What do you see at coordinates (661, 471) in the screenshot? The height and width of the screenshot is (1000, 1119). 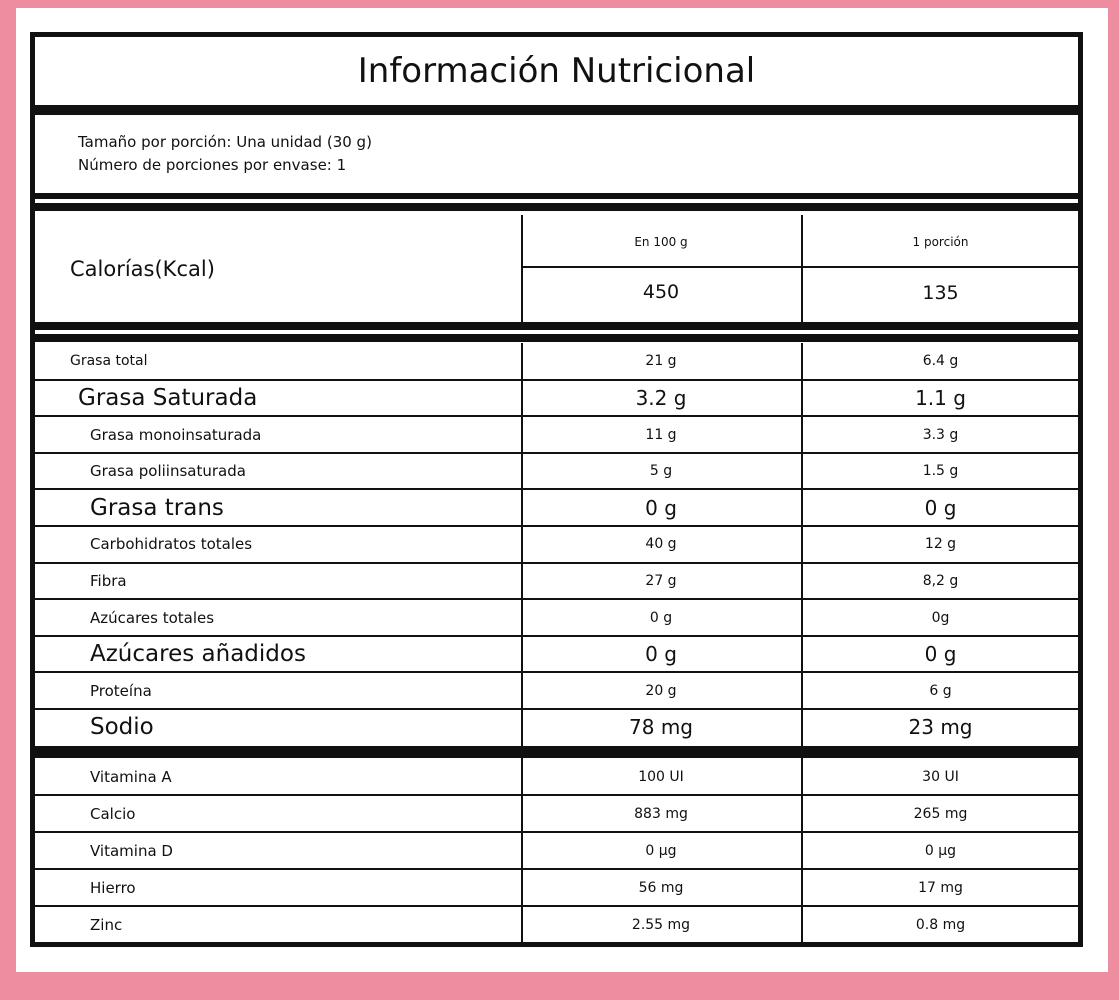 I see `per-100g-value: 5 g` at bounding box center [661, 471].